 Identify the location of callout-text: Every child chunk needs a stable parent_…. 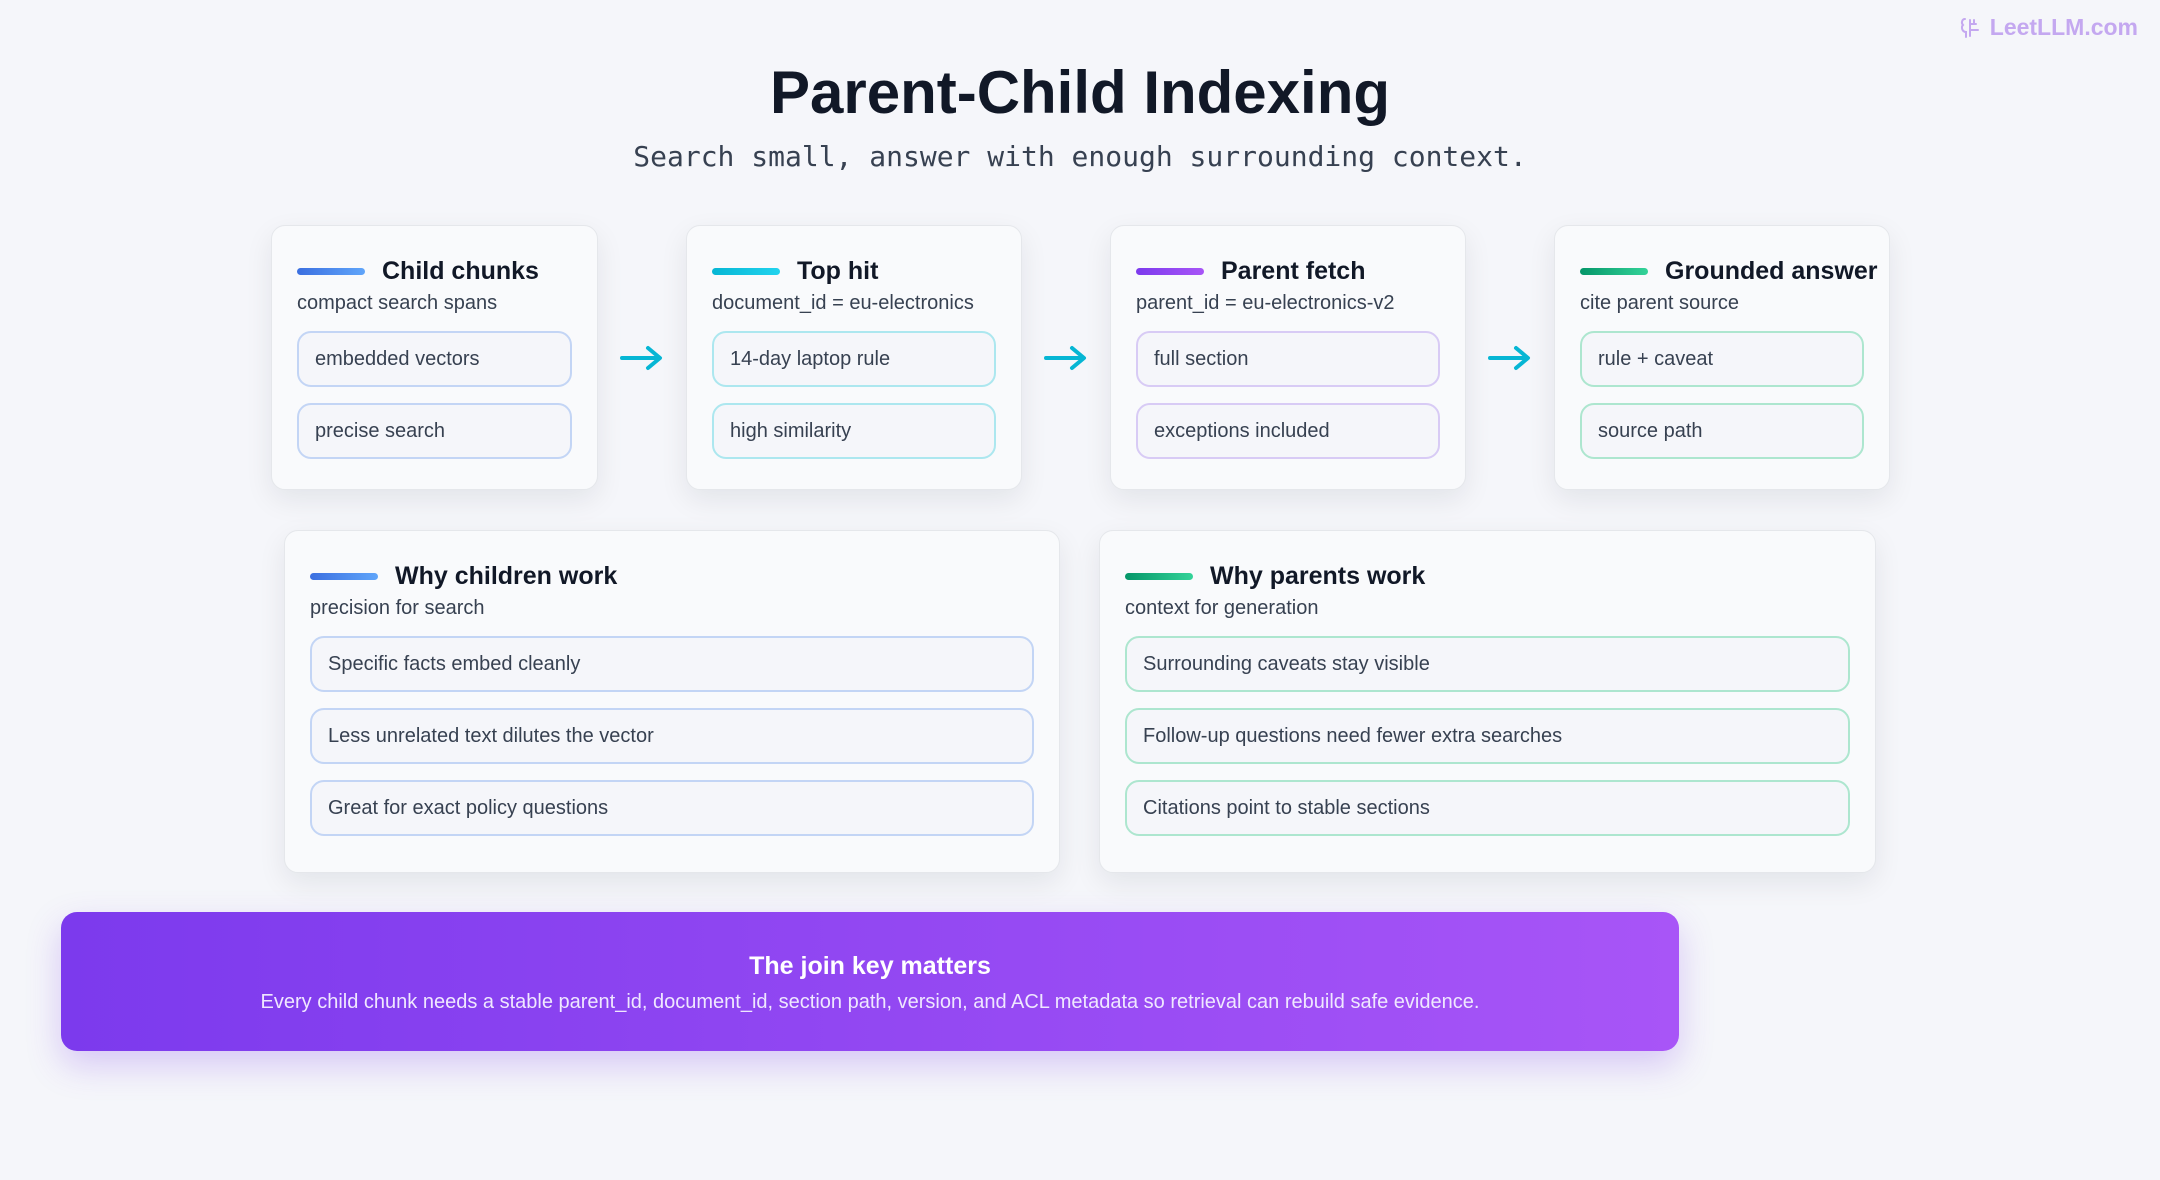
(870, 1002).